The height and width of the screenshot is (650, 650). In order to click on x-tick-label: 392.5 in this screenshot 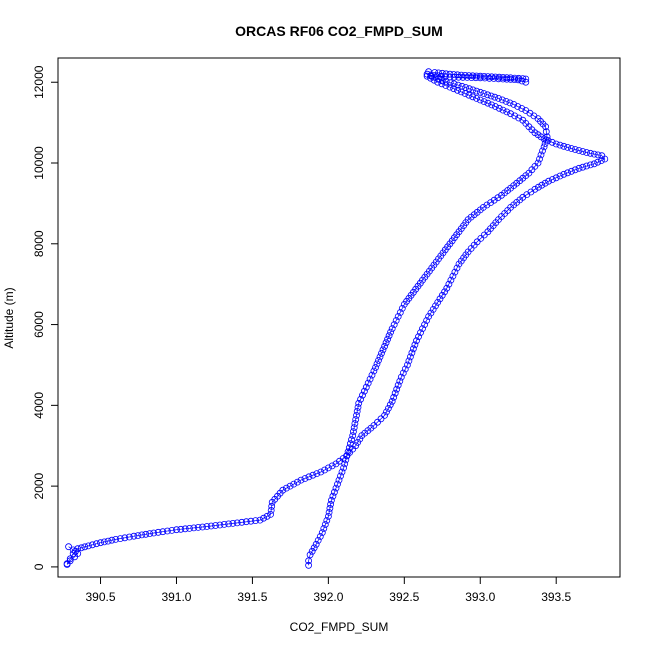, I will do `click(404, 597)`.